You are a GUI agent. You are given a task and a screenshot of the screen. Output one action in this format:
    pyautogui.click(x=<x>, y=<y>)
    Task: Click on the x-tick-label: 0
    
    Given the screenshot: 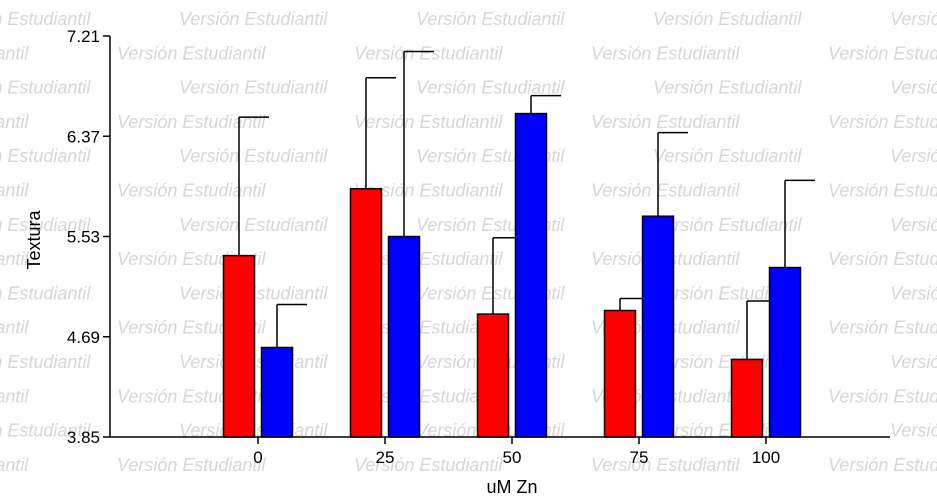 What is the action you would take?
    pyautogui.click(x=257, y=457)
    